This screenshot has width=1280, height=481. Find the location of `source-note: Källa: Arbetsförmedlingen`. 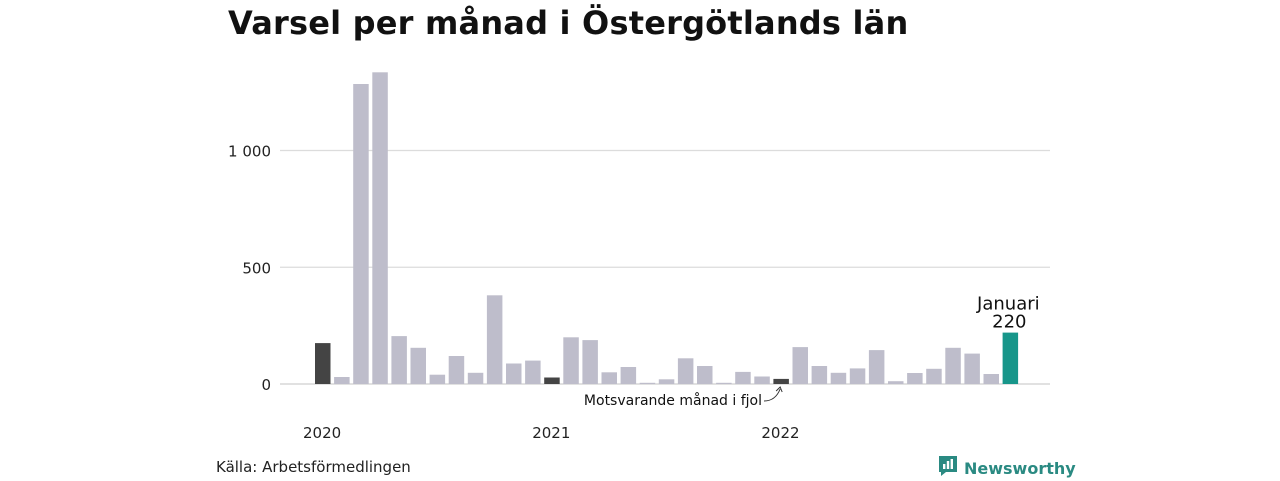

source-note: Källa: Arbetsförmedlingen is located at coordinates (313, 467).